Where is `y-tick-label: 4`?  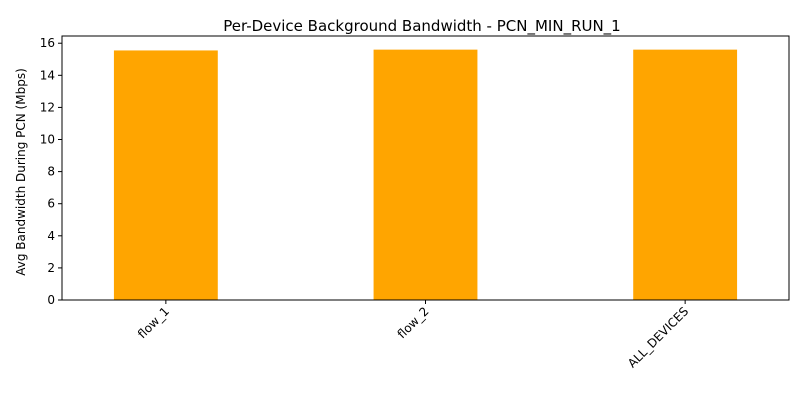 y-tick-label: 4 is located at coordinates (51, 236).